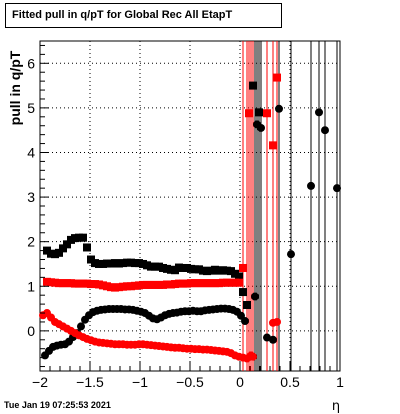 The image size is (400, 414). I want to click on timestamp: Tue Jan 19 07:25:53 2021, so click(57, 405).